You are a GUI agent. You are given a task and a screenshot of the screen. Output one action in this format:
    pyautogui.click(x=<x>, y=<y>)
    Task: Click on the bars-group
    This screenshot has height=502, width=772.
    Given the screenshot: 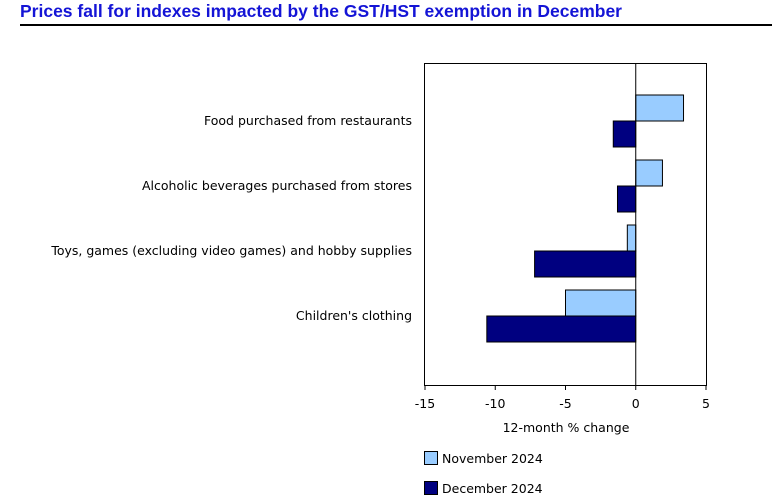 What is the action you would take?
    pyautogui.click(x=585, y=218)
    